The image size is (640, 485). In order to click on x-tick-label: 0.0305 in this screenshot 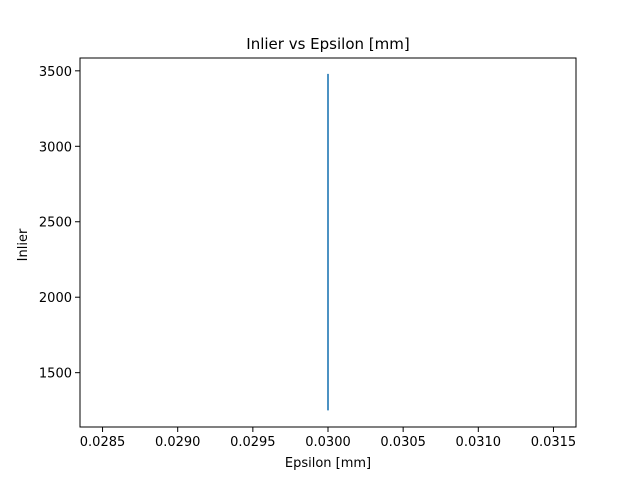, I will do `click(403, 442)`.